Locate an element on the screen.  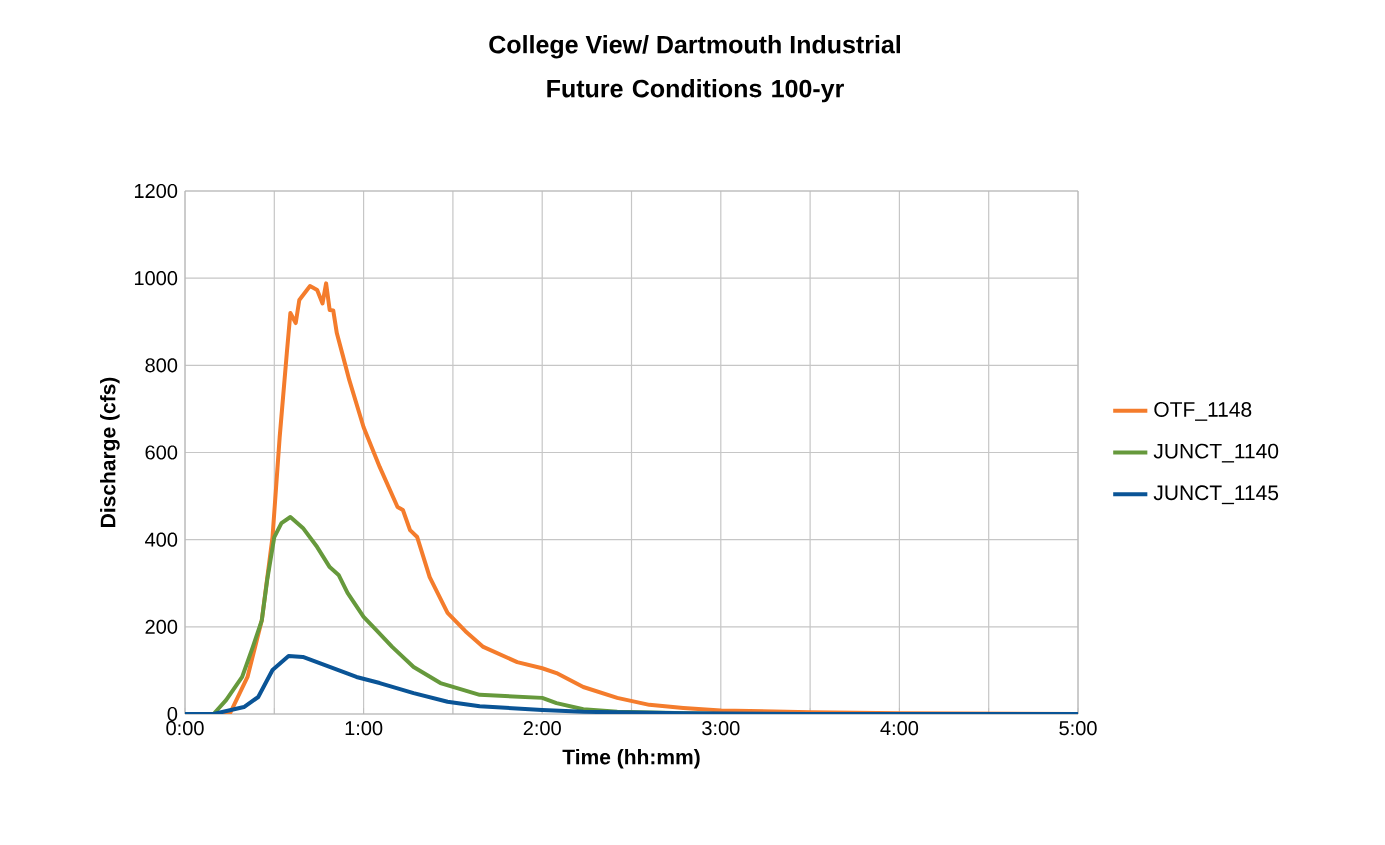
x-tick-label: 1:00 is located at coordinates (364, 728).